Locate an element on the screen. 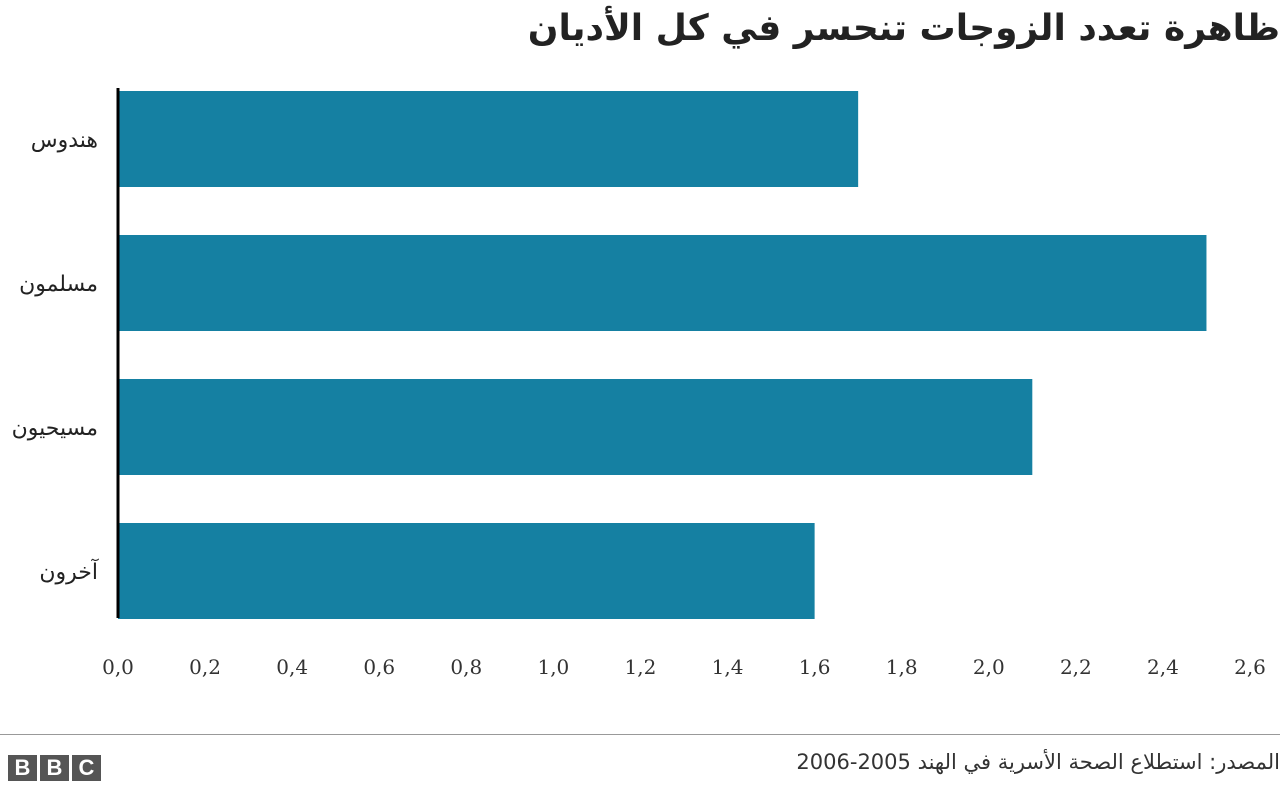 The image size is (1280, 792). x-tick-label: 0,4 is located at coordinates (292, 667).